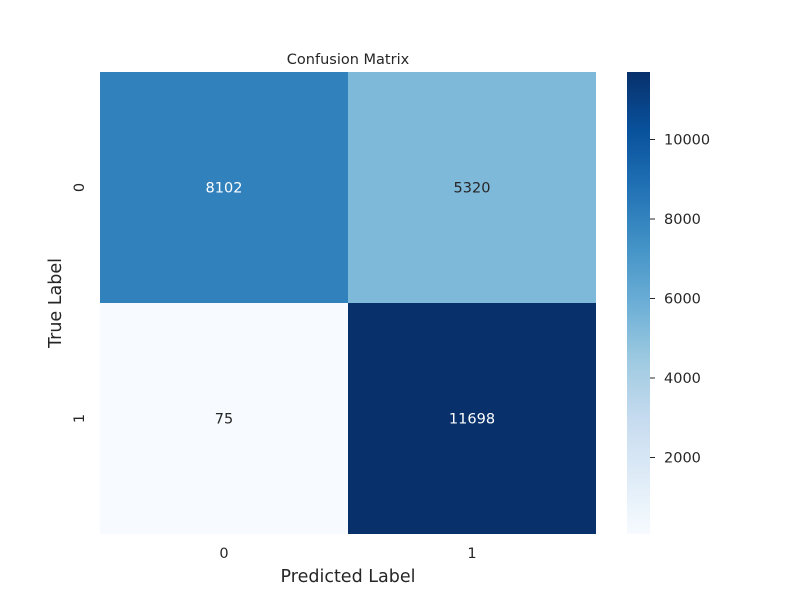  I want to click on colorbar-tick-label: 8000, so click(682, 220).